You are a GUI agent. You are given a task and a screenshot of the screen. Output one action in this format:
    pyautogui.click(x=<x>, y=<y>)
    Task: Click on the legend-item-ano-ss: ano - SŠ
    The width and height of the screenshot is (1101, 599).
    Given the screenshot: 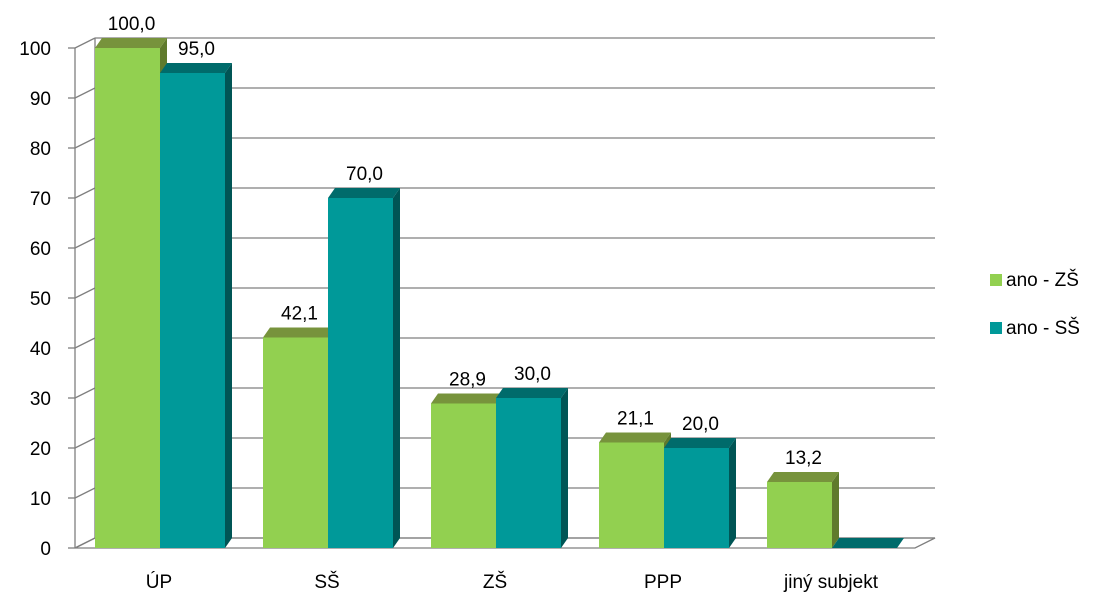 What is the action you would take?
    pyautogui.click(x=1035, y=328)
    